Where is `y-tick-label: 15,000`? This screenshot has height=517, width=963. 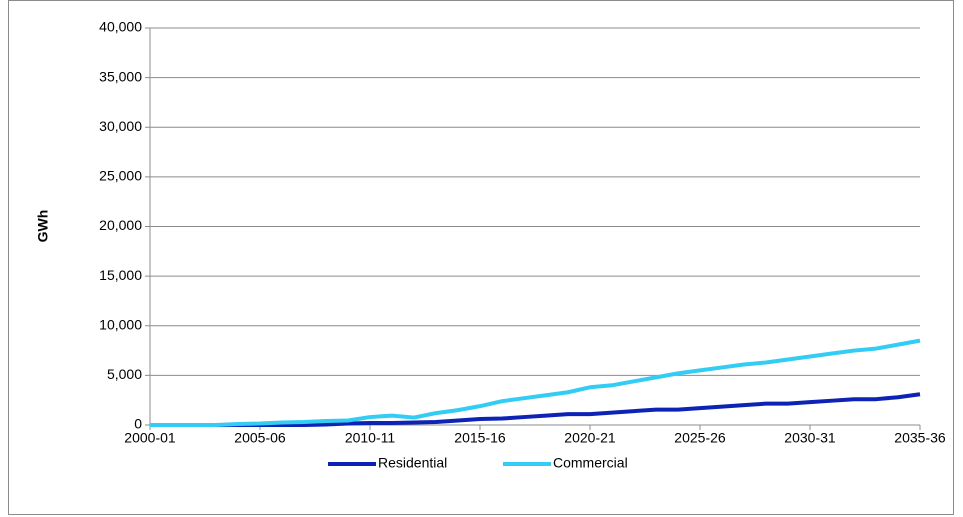 y-tick-label: 15,000 is located at coordinates (120, 275).